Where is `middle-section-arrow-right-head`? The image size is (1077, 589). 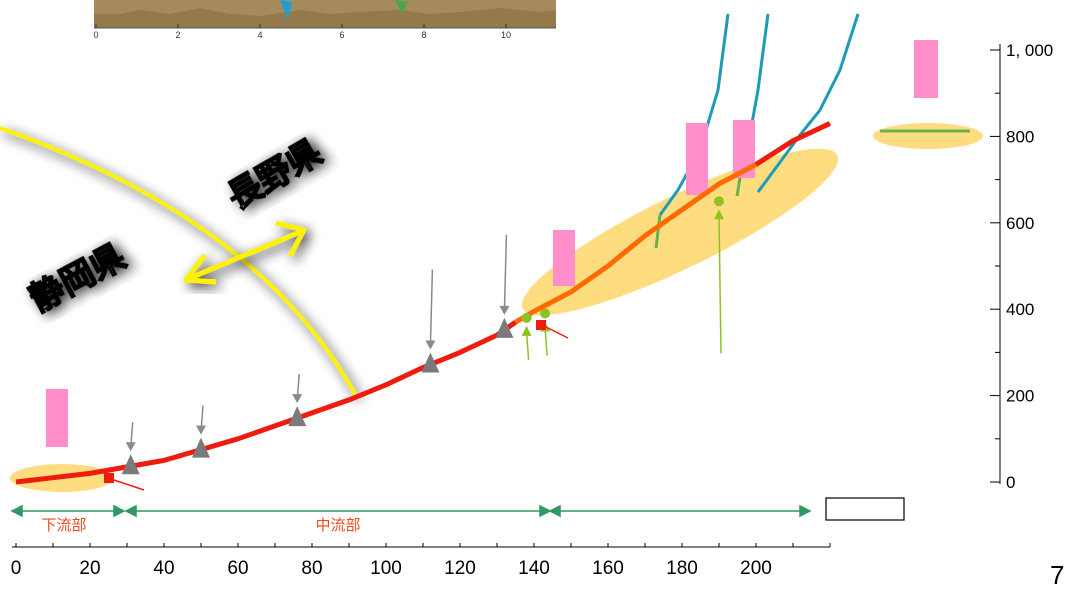 middle-section-arrow-right-head is located at coordinates (545, 511).